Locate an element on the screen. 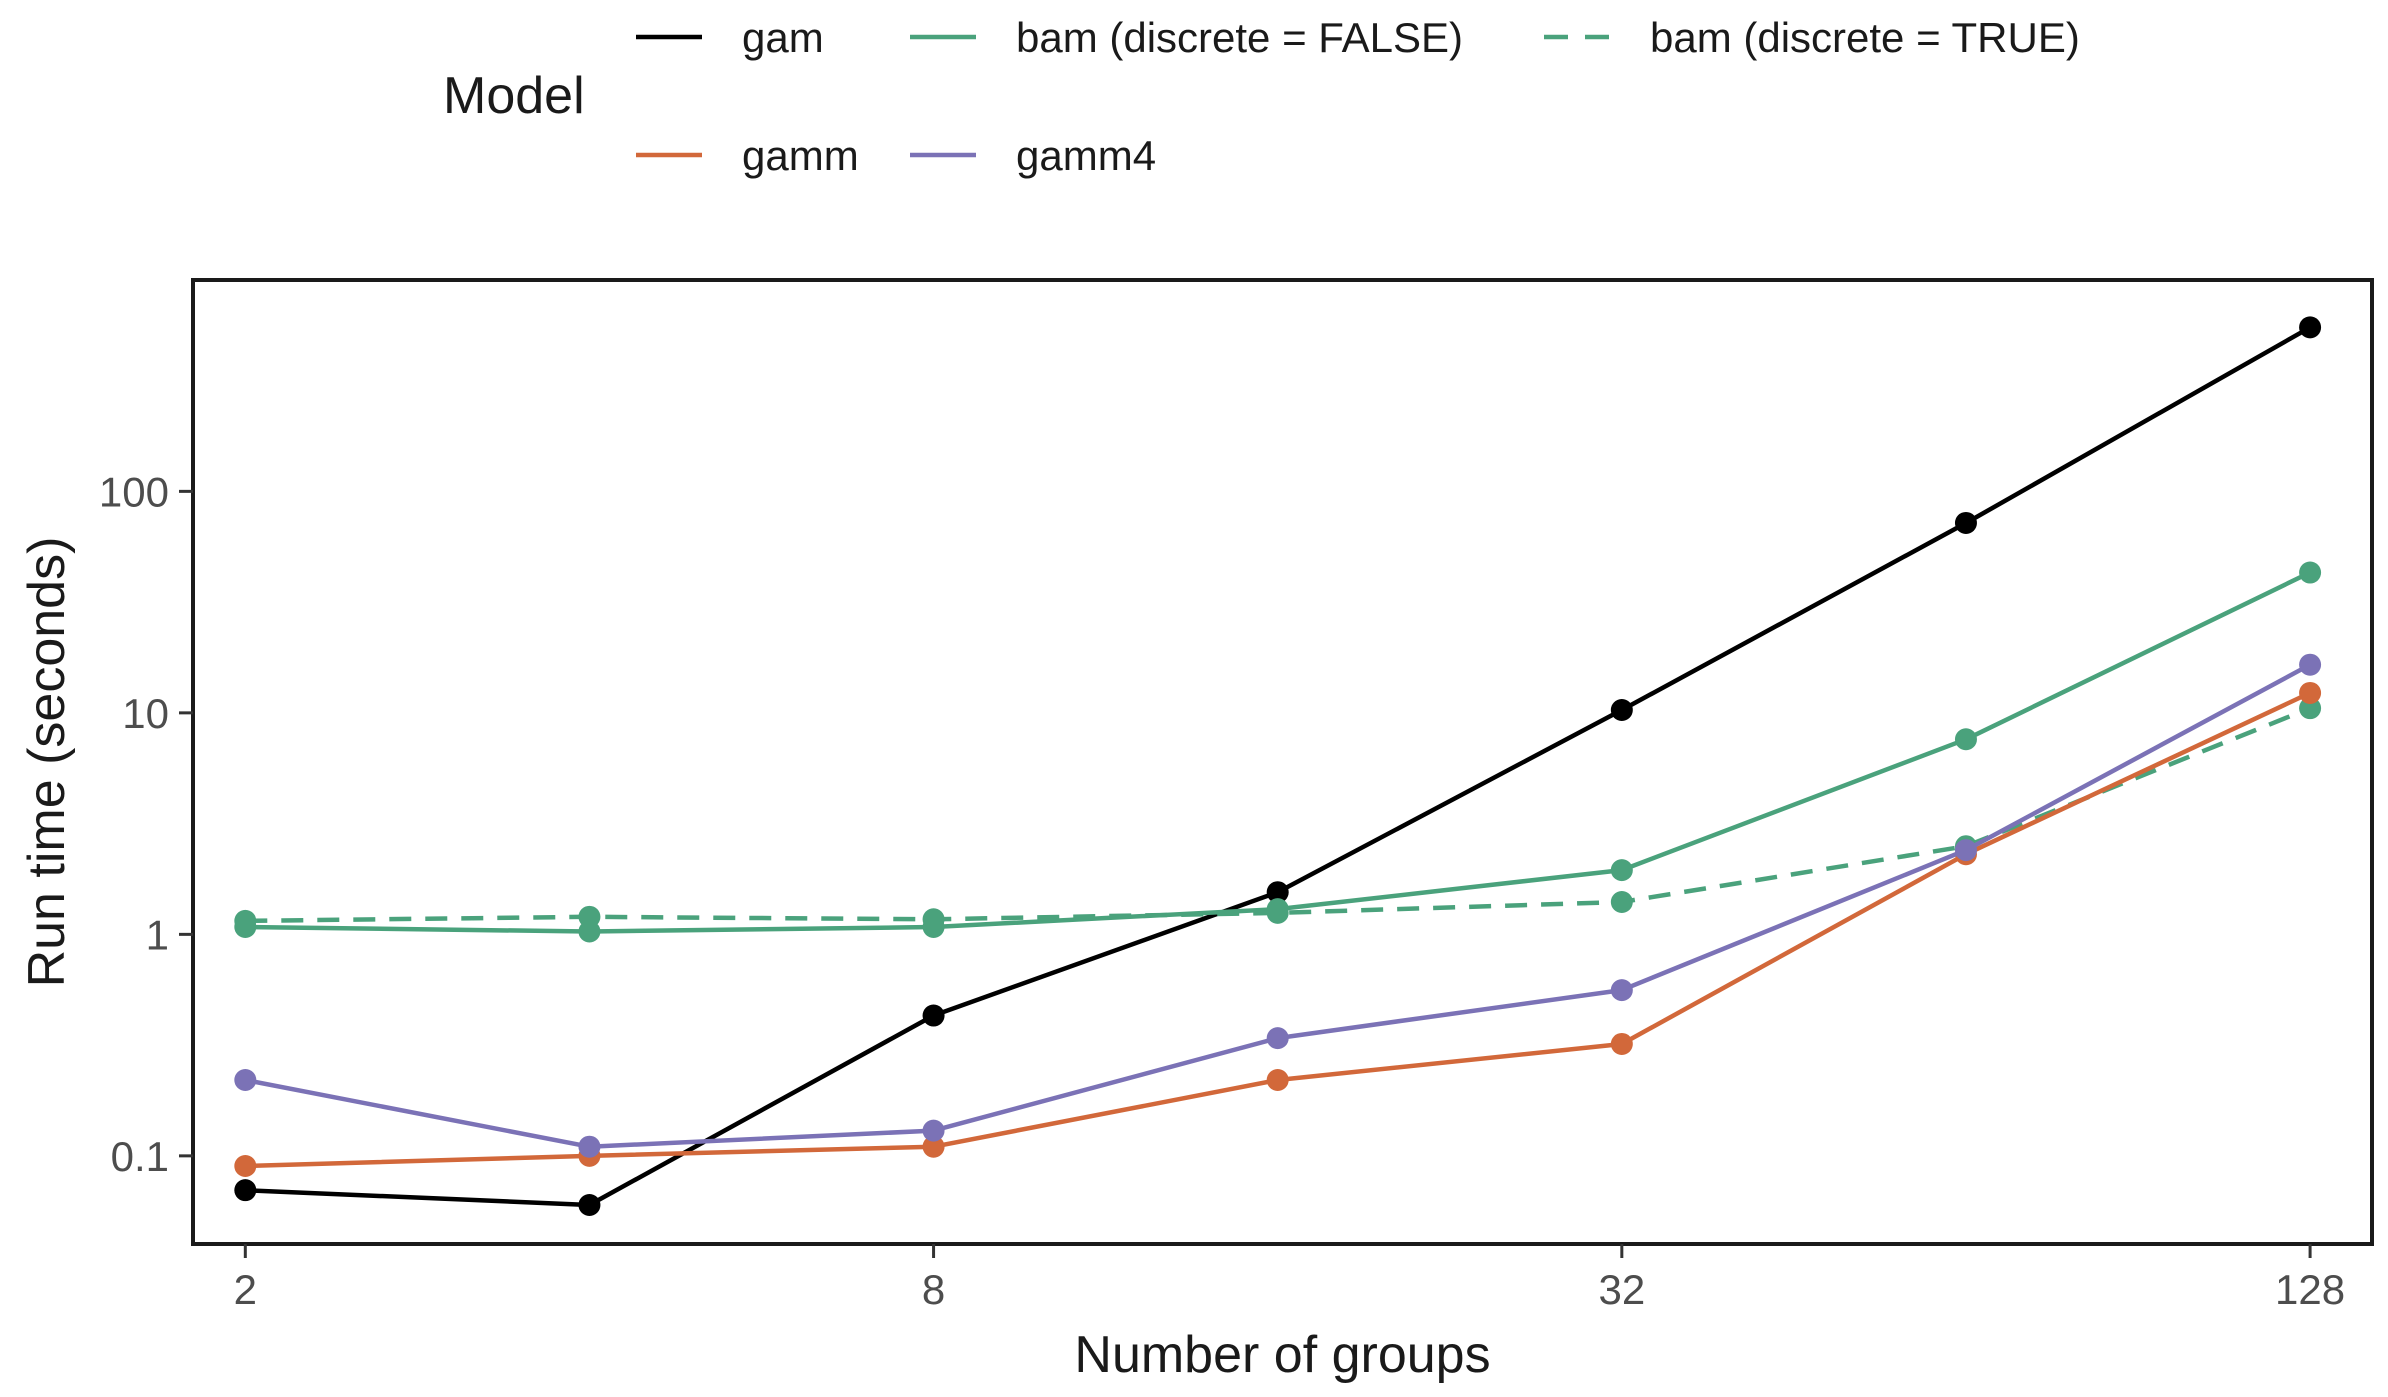 Image resolution: width=2388 pixels, height=1397 pixels. x-tick-label-8: 8 is located at coordinates (933, 1289).